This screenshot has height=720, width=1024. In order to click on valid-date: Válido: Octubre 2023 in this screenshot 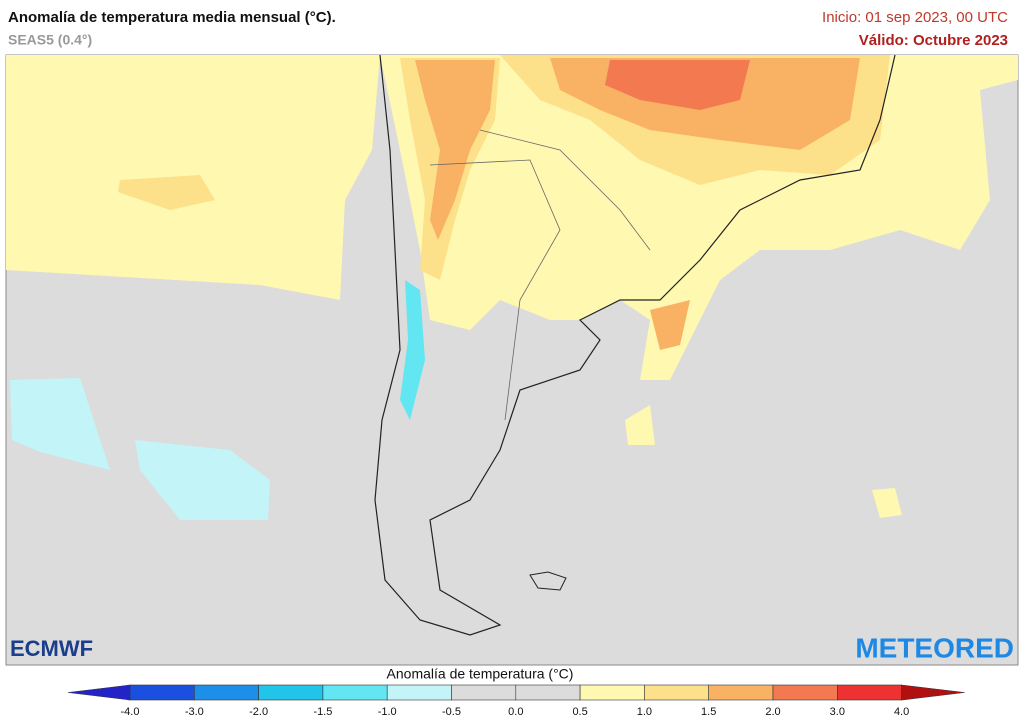, I will do `click(933, 40)`.